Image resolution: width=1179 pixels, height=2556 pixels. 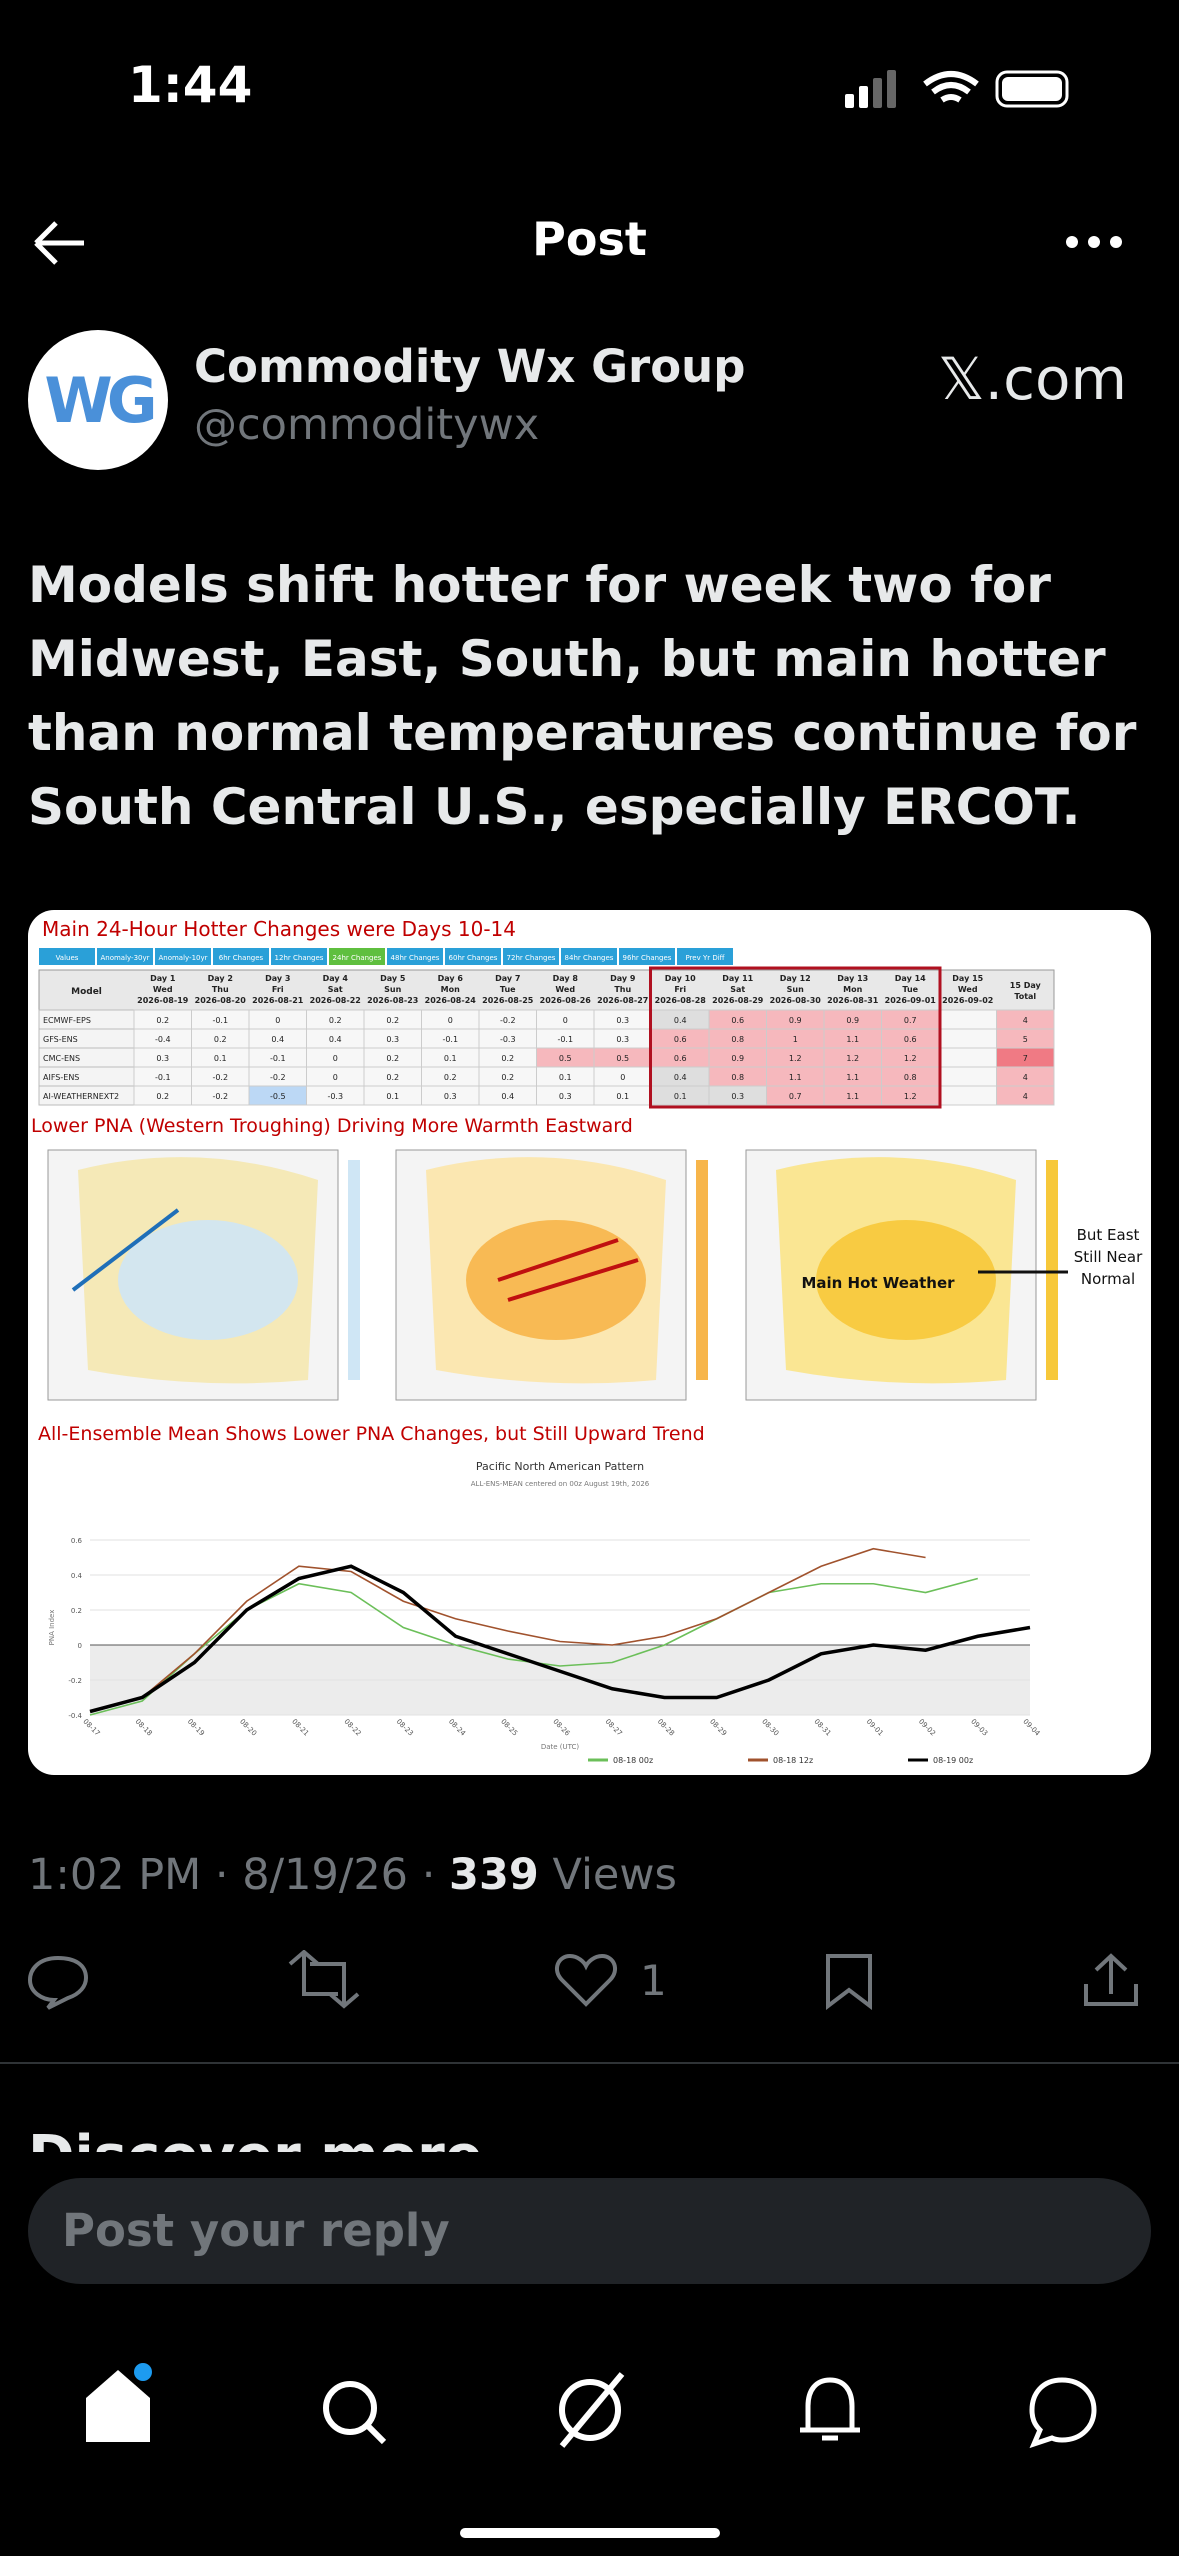 I want to click on cell-value: -0.1, so click(x=278, y=1058).